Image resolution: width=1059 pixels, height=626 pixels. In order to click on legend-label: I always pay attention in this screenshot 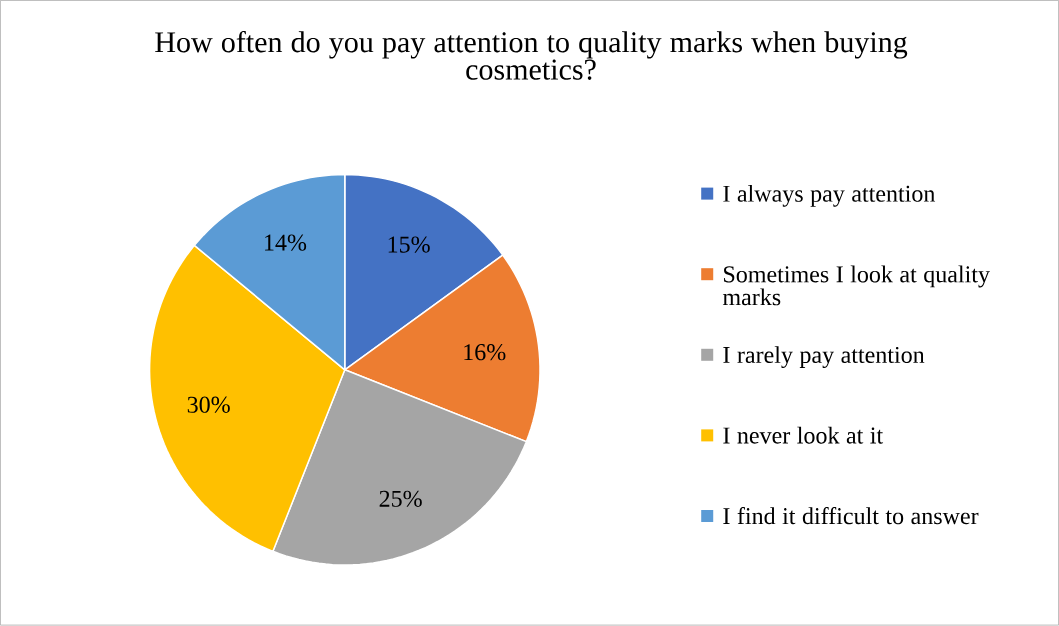, I will do `click(829, 196)`.